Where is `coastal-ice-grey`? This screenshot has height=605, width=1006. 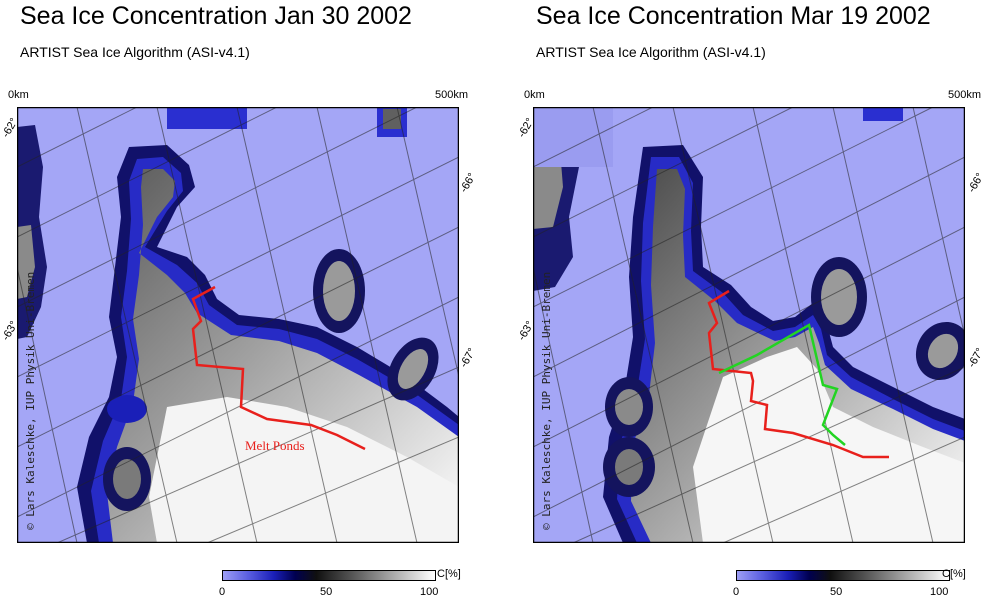
coastal-ice-grey is located at coordinates (26, 262).